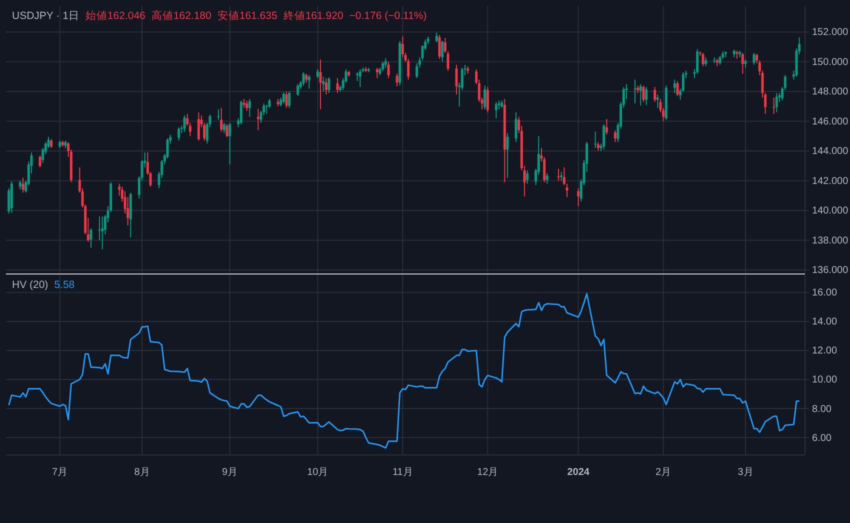 The width and height of the screenshot is (850, 523). I want to click on annotation: 始値162.046, so click(115, 16).